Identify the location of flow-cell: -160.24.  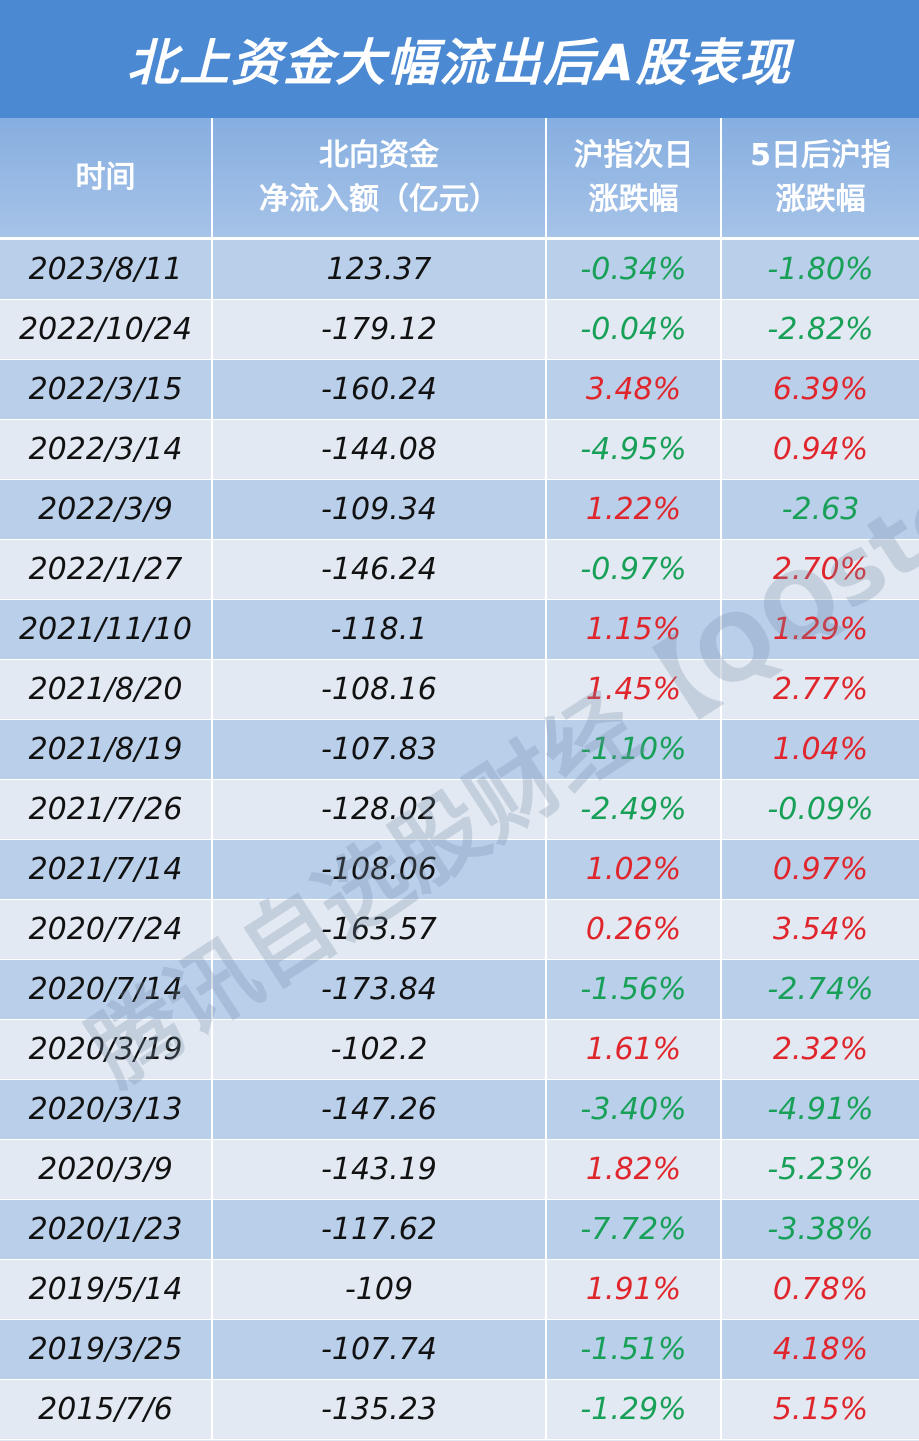
(380, 389).